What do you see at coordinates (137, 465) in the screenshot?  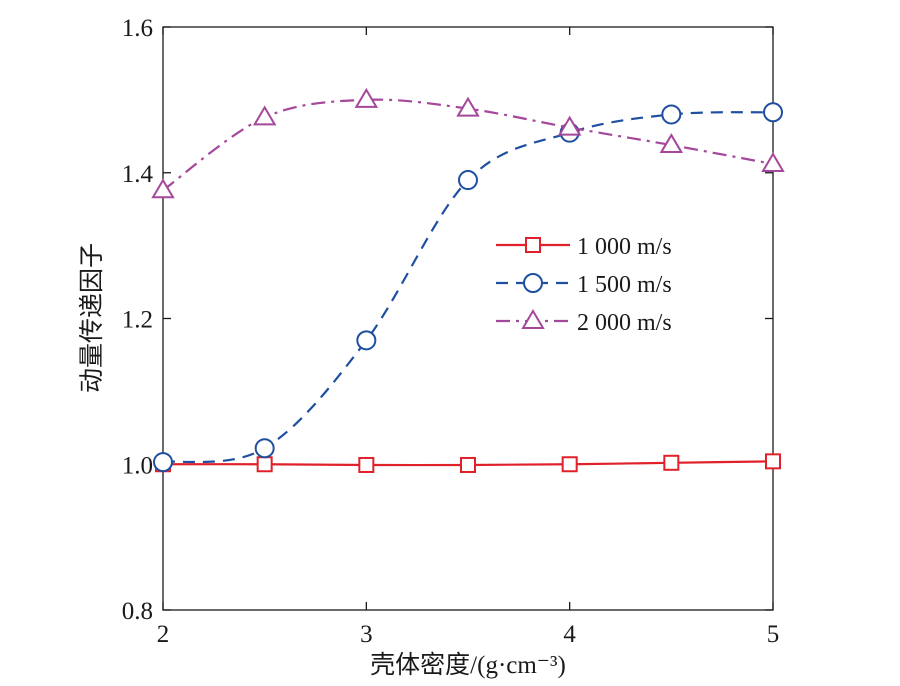 I see `y-tick-label: 1.0` at bounding box center [137, 465].